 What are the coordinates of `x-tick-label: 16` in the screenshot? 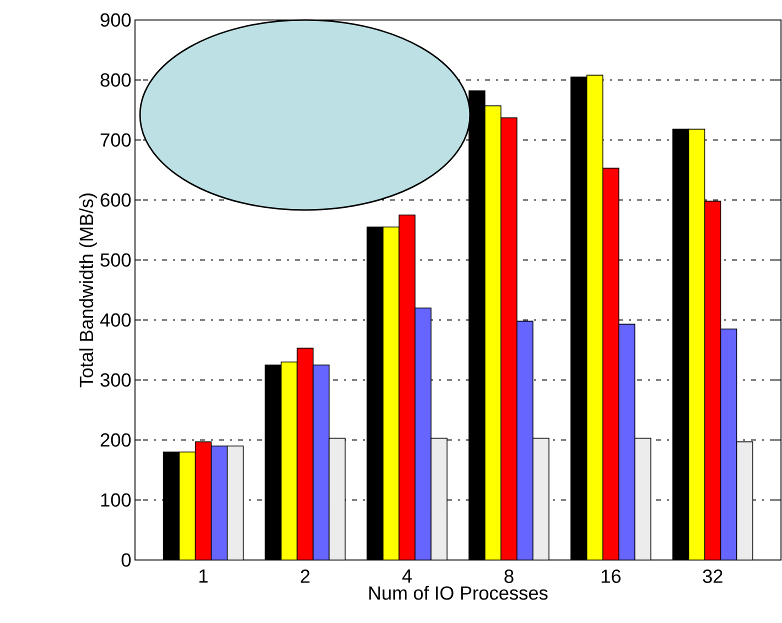 It's located at (611, 576).